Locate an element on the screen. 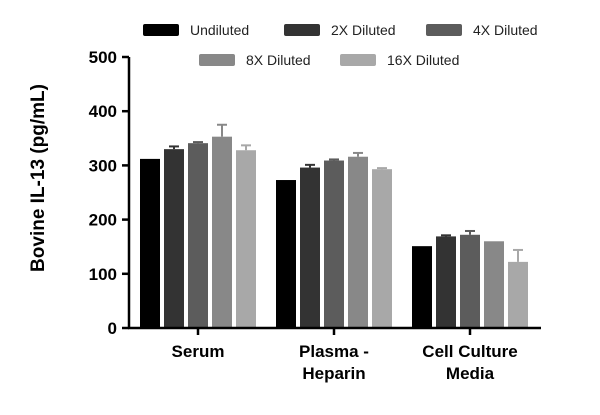 The width and height of the screenshot is (600, 415). legend-label-4x-diluted: 4X Diluted is located at coordinates (505, 30).